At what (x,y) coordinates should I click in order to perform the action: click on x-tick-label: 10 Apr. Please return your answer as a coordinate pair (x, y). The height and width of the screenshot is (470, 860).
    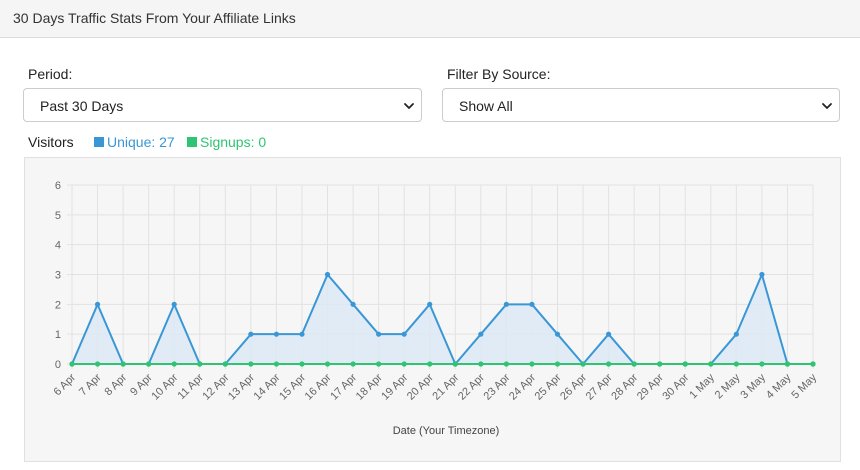
    Looking at the image, I should click on (164, 386).